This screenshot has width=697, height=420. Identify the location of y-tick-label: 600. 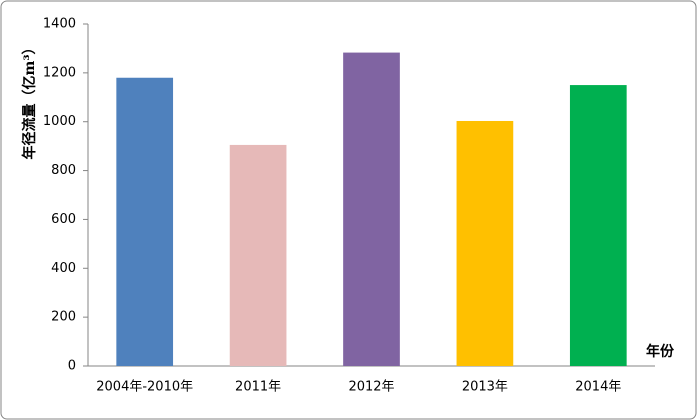
(63, 219).